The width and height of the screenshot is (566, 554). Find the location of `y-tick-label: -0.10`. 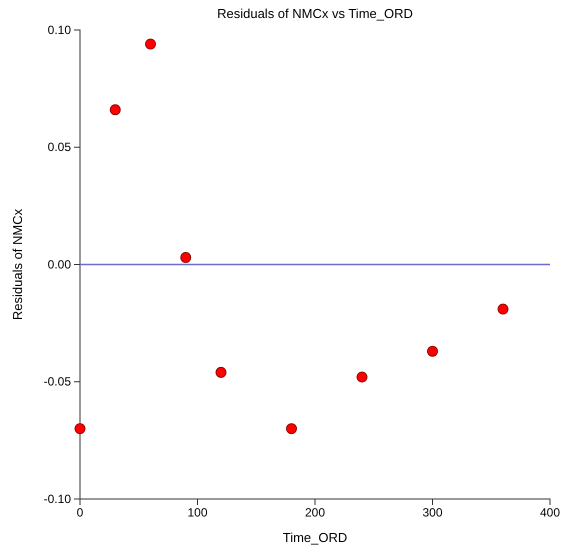

y-tick-label: -0.10 is located at coordinates (58, 499).